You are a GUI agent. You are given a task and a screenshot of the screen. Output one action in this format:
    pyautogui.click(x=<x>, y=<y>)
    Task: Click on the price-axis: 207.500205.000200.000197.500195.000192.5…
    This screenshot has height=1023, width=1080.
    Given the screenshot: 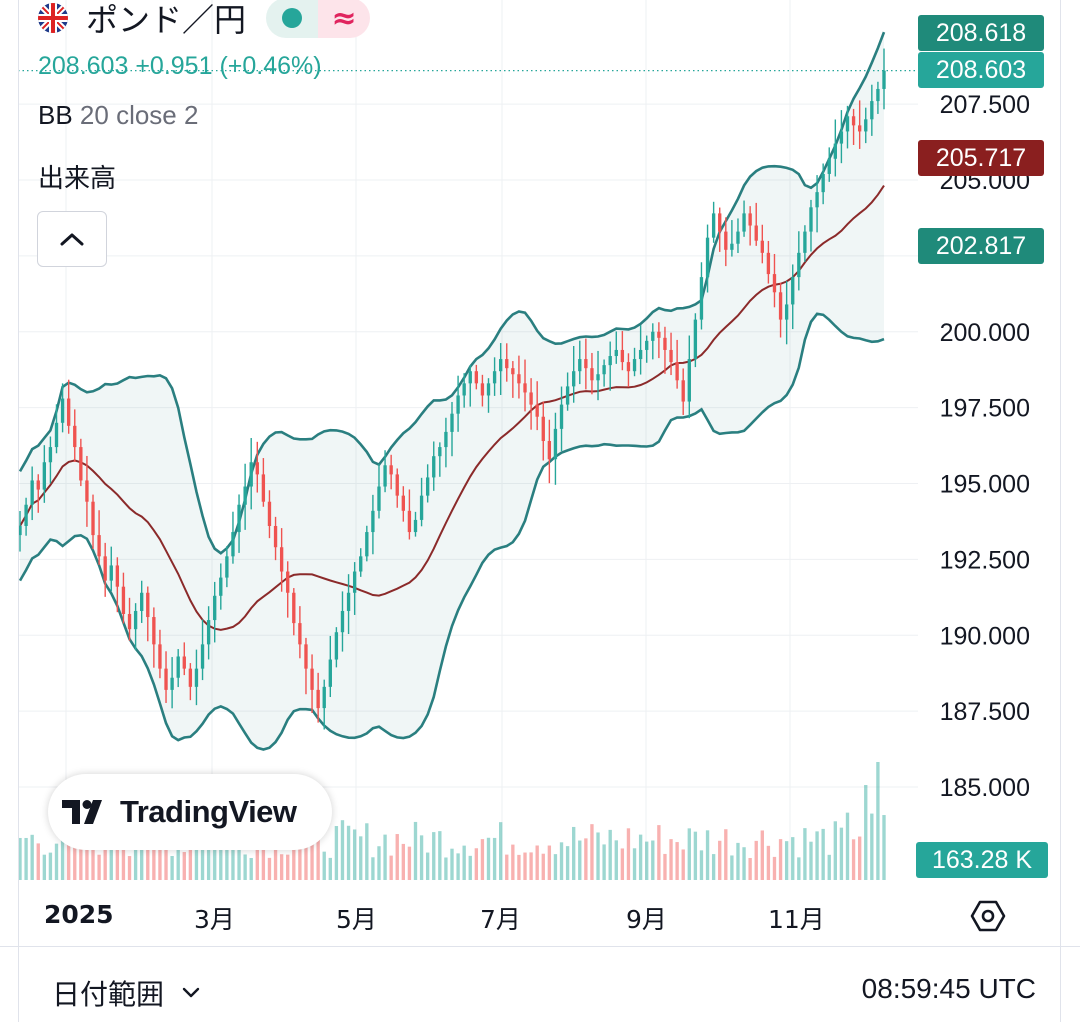 What is the action you would take?
    pyautogui.click(x=985, y=446)
    